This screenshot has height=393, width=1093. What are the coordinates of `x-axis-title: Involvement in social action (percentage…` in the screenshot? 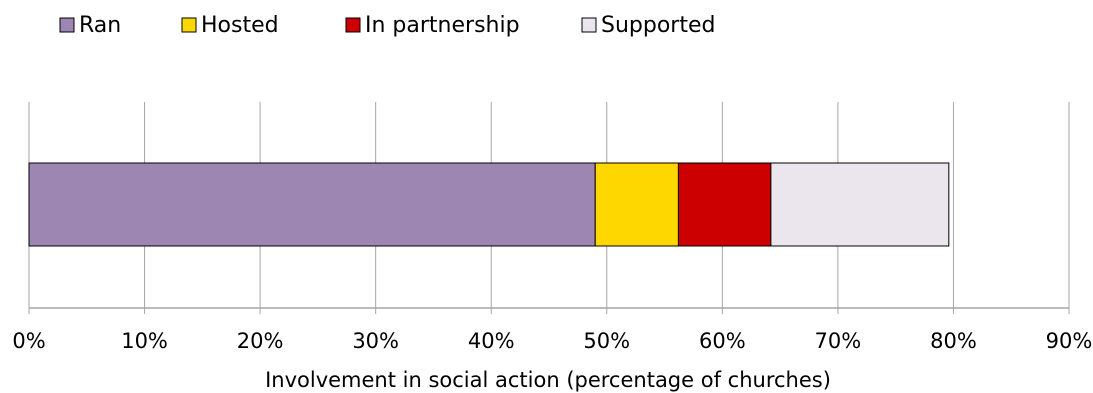 It's located at (548, 380).